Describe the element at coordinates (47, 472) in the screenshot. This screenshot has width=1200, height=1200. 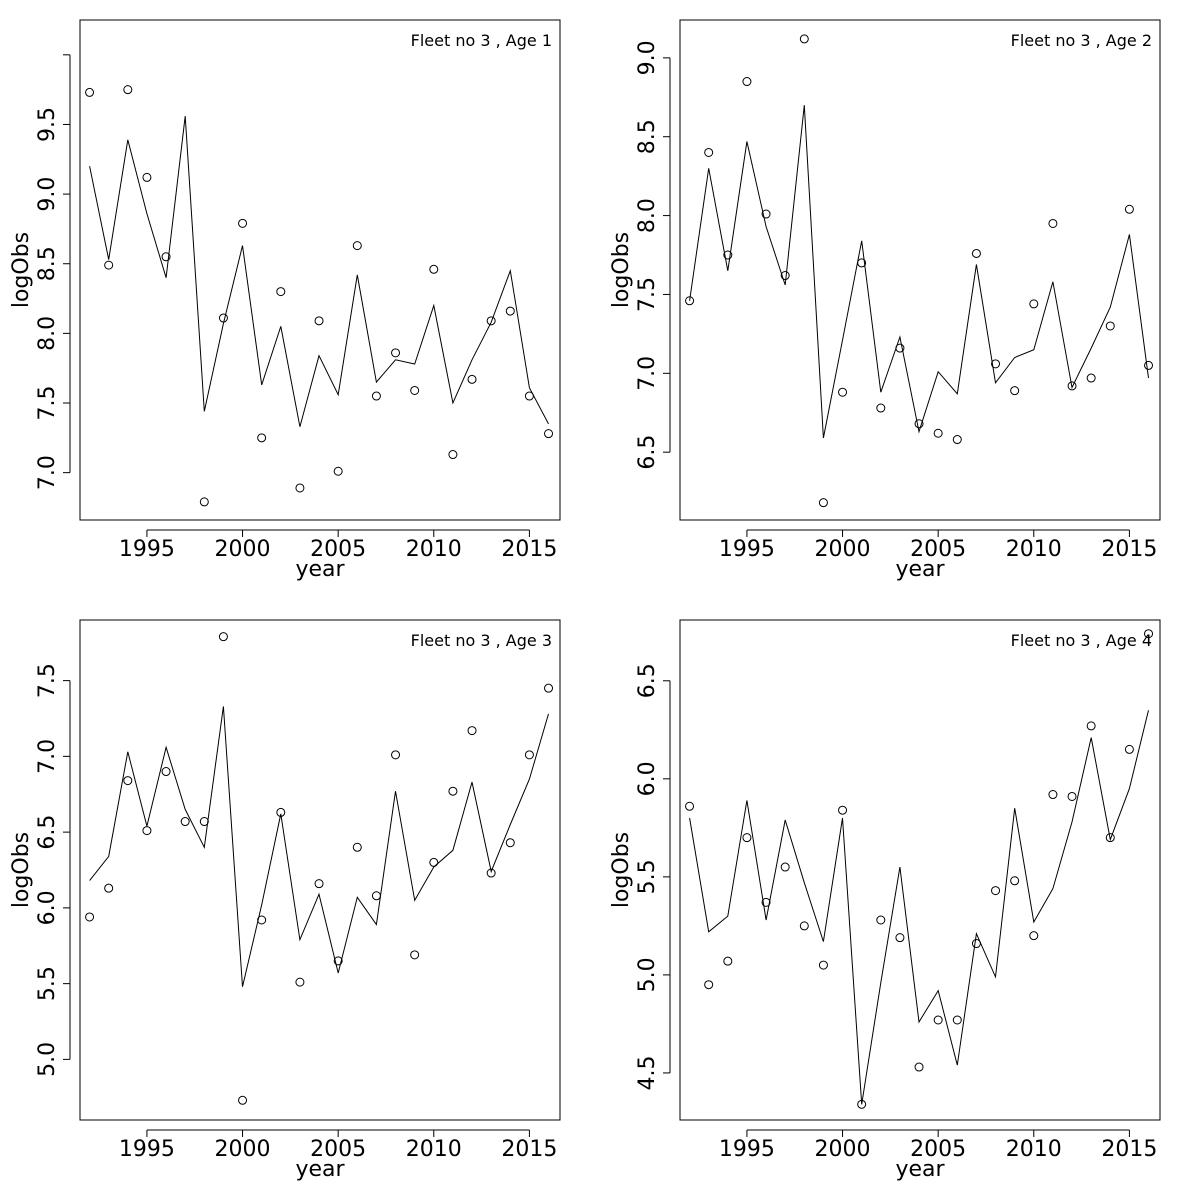
I see `y-tick-label: 7.0` at that location.